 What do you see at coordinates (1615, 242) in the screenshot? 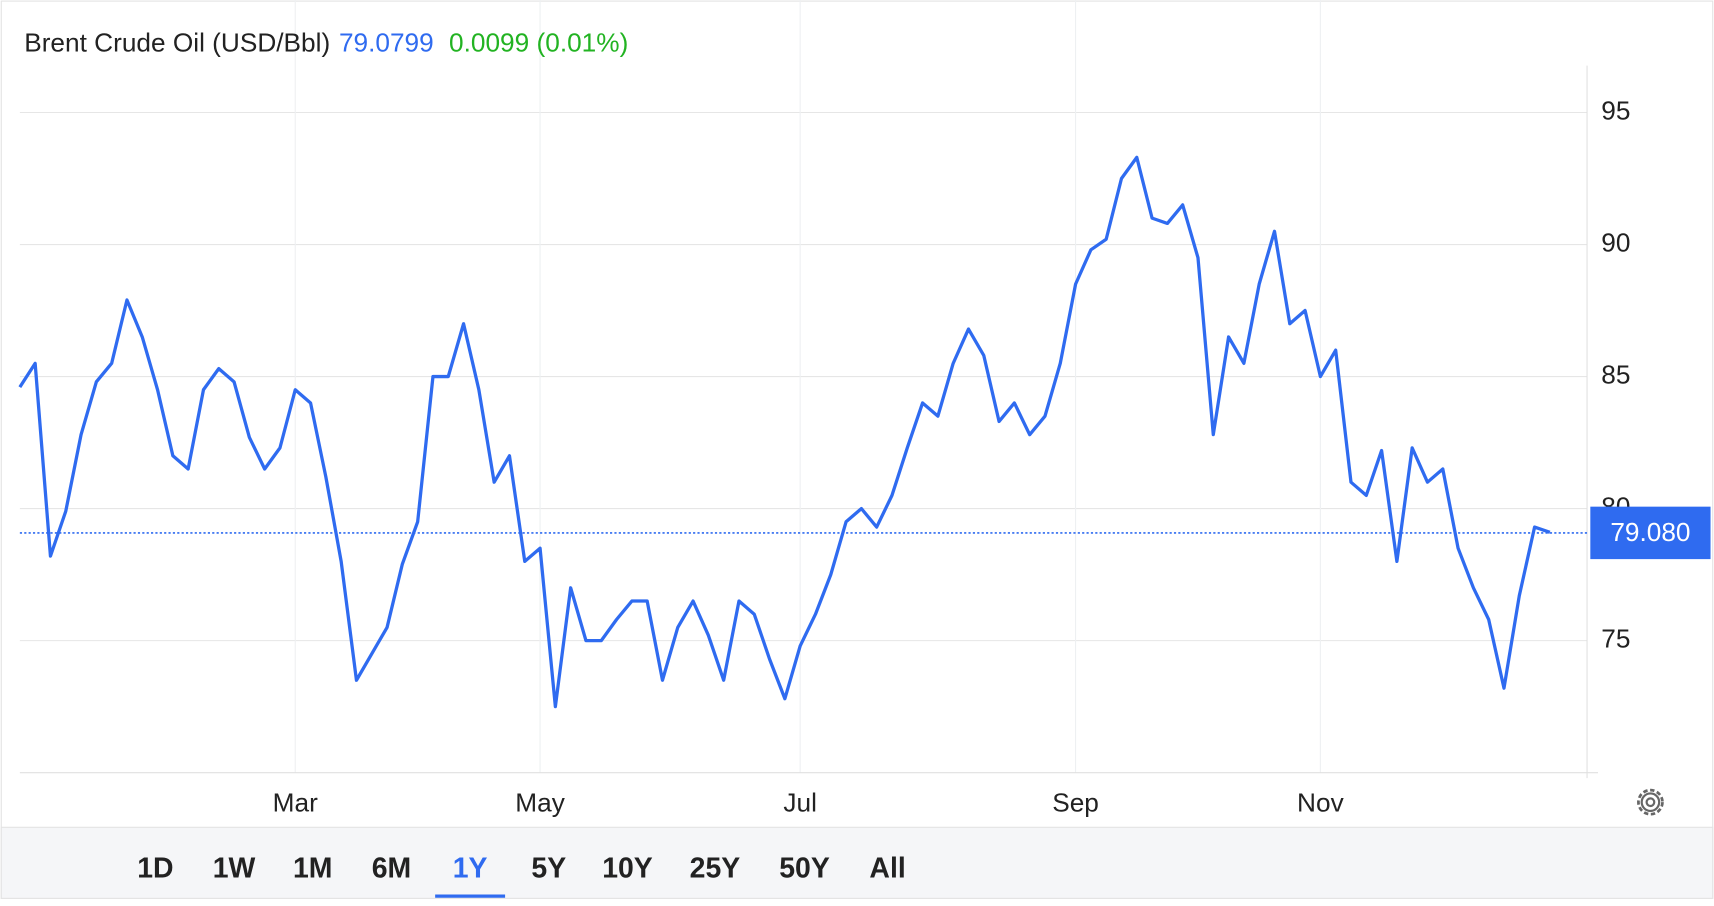
I see `y-tick-label: 90` at bounding box center [1615, 242].